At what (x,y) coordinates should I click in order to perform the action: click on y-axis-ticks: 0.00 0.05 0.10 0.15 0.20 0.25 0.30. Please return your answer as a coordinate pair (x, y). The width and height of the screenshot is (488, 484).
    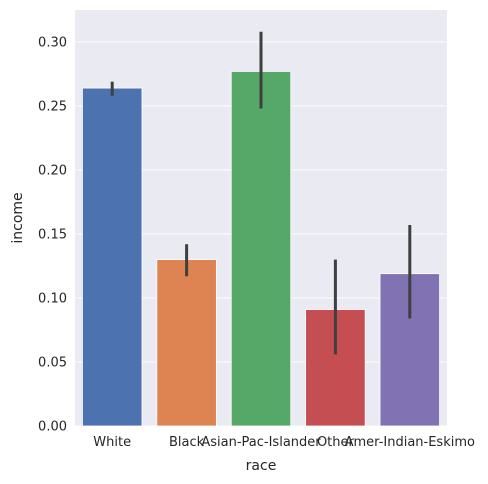
    Looking at the image, I should click on (52, 235).